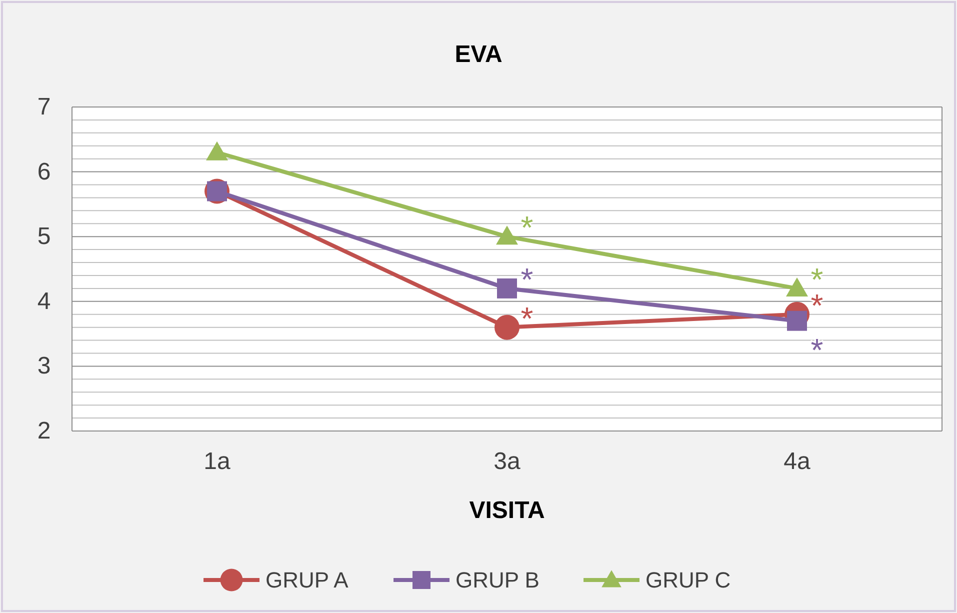 Image resolution: width=957 pixels, height=613 pixels. Describe the element at coordinates (44, 172) in the screenshot. I see `y-tick-label: 6` at that location.